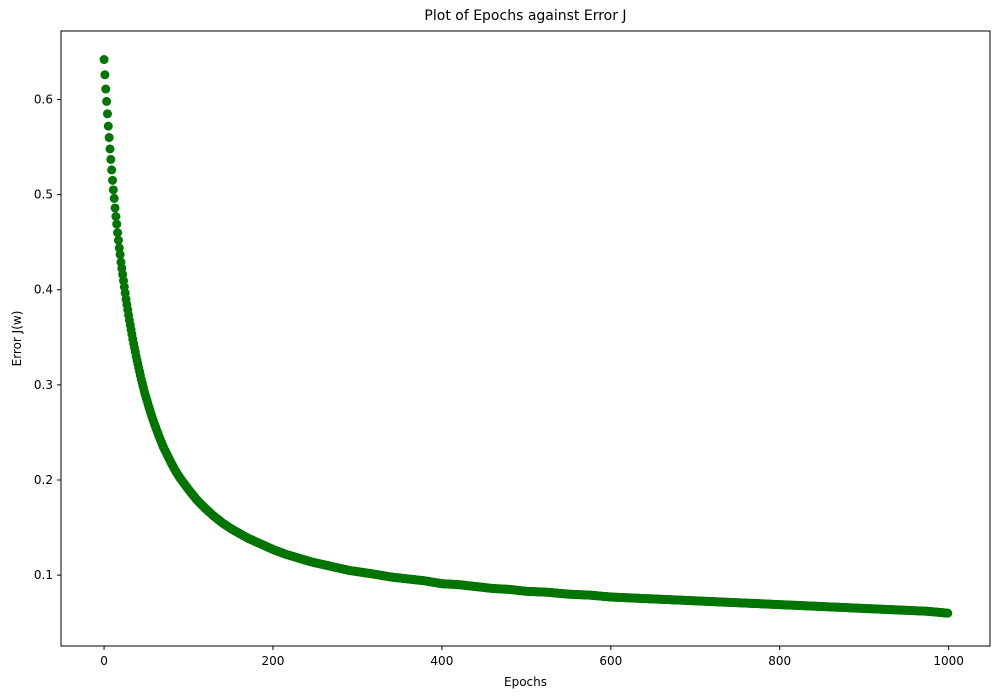 This screenshot has width=1001, height=699. I want to click on y-tick-label: 0.6, so click(43, 99).